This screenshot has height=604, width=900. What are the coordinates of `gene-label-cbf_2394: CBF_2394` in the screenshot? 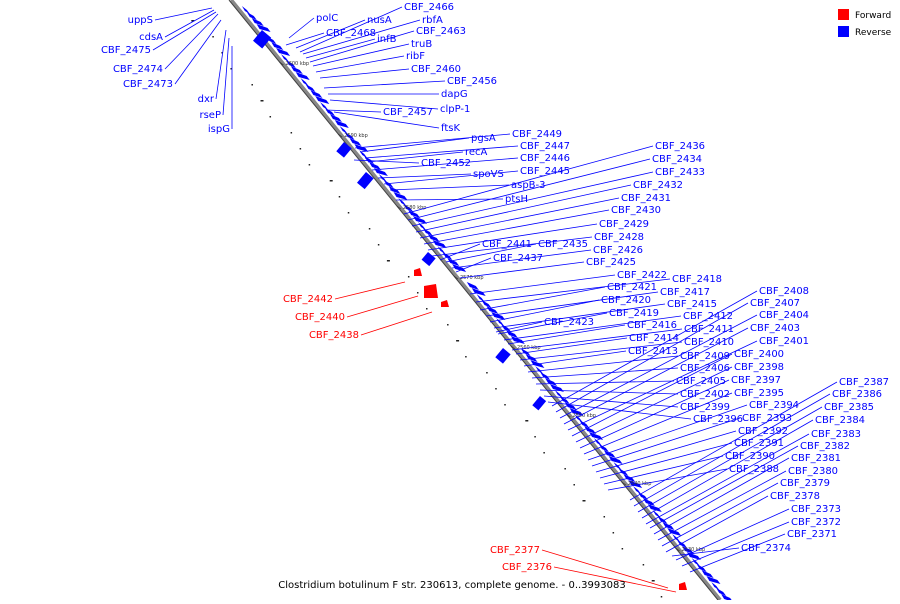 It's located at (774, 405).